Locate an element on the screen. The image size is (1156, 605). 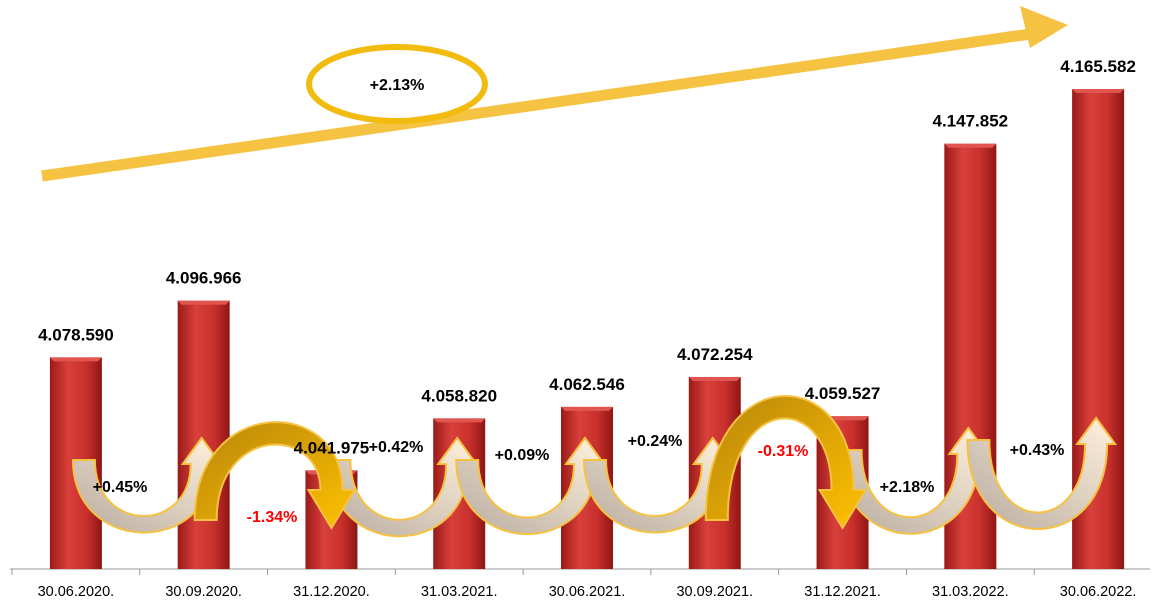
change-label: +0.43% is located at coordinates (1037, 450).